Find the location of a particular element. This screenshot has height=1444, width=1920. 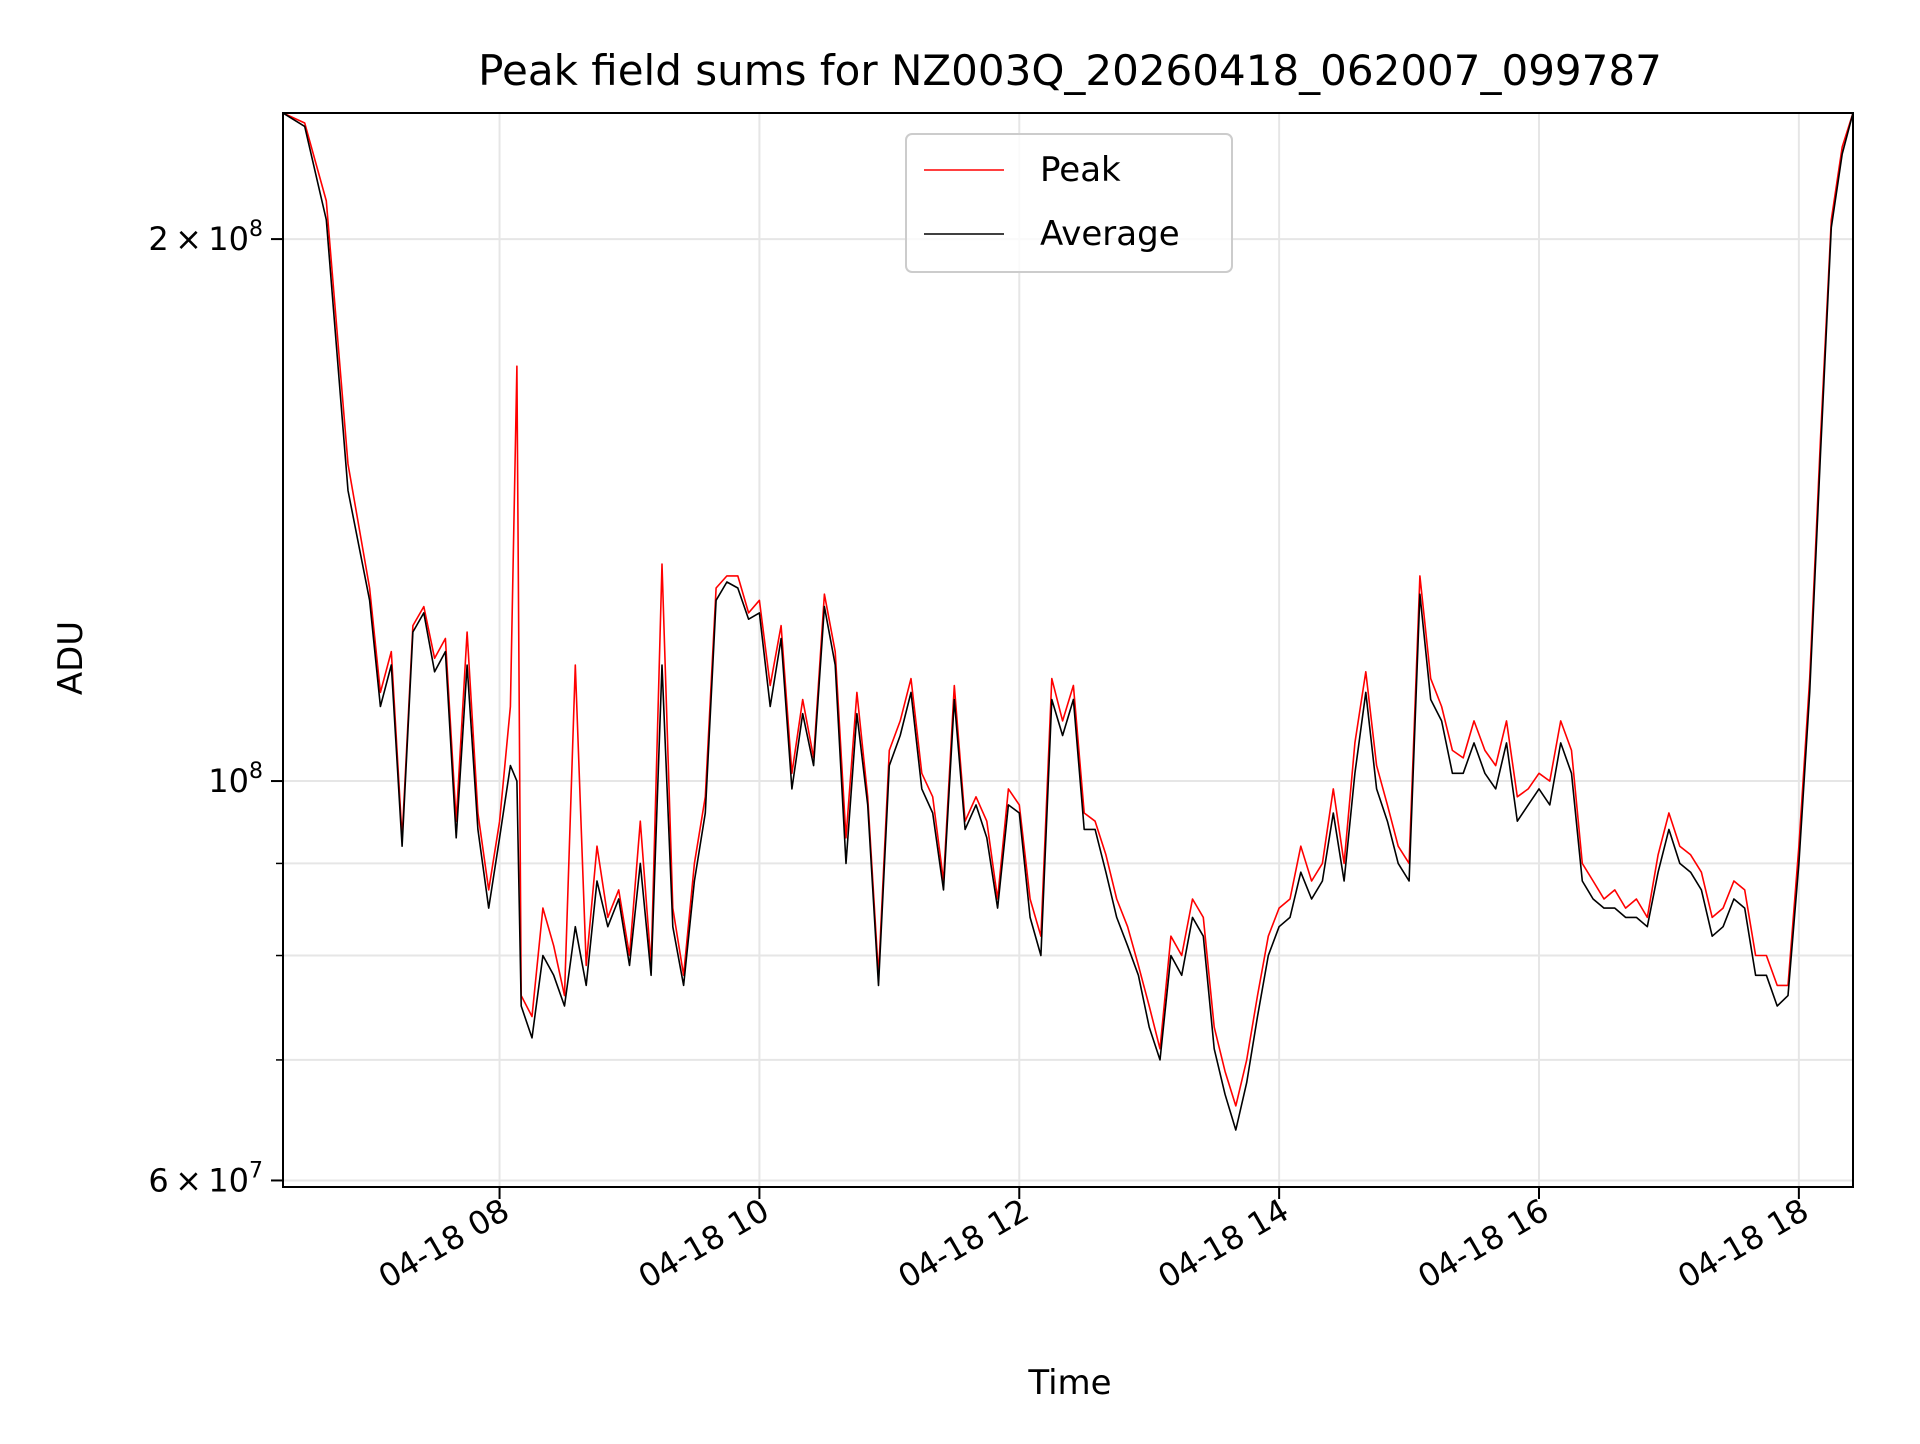

legend-label-peak: Peak is located at coordinates (1080, 170).